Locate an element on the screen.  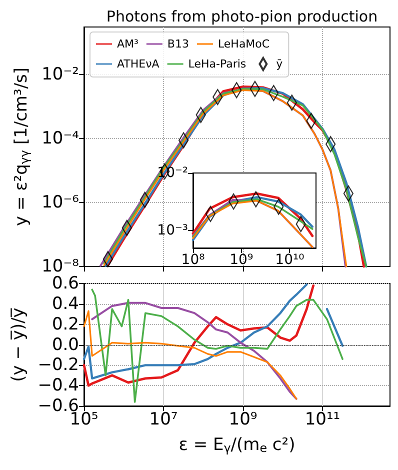
x-tick-label: 10¹⁰ is located at coordinates (290, 260).